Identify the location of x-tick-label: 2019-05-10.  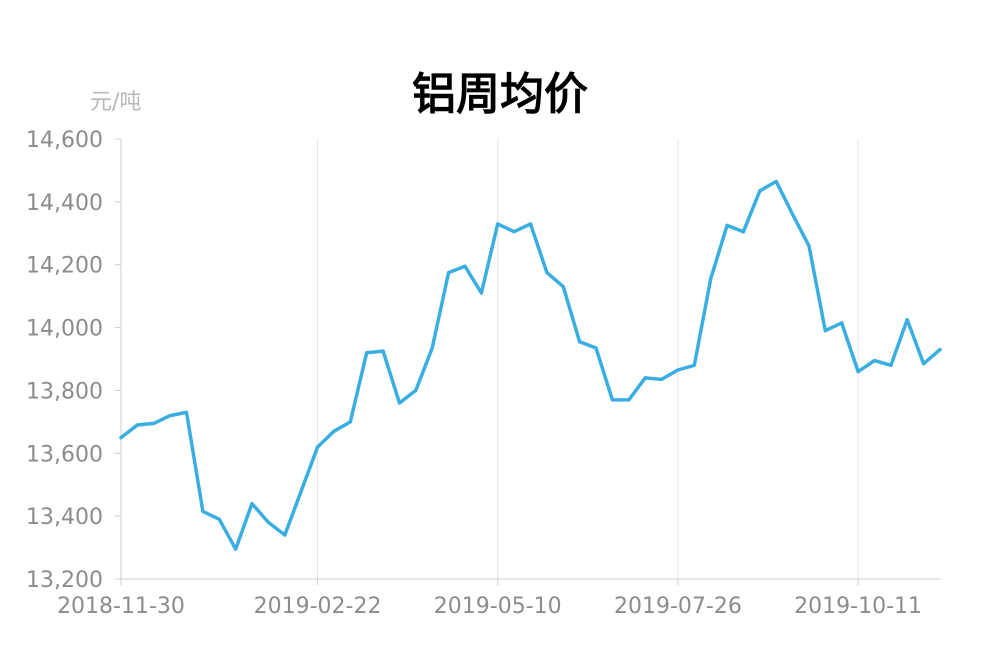
(498, 606).